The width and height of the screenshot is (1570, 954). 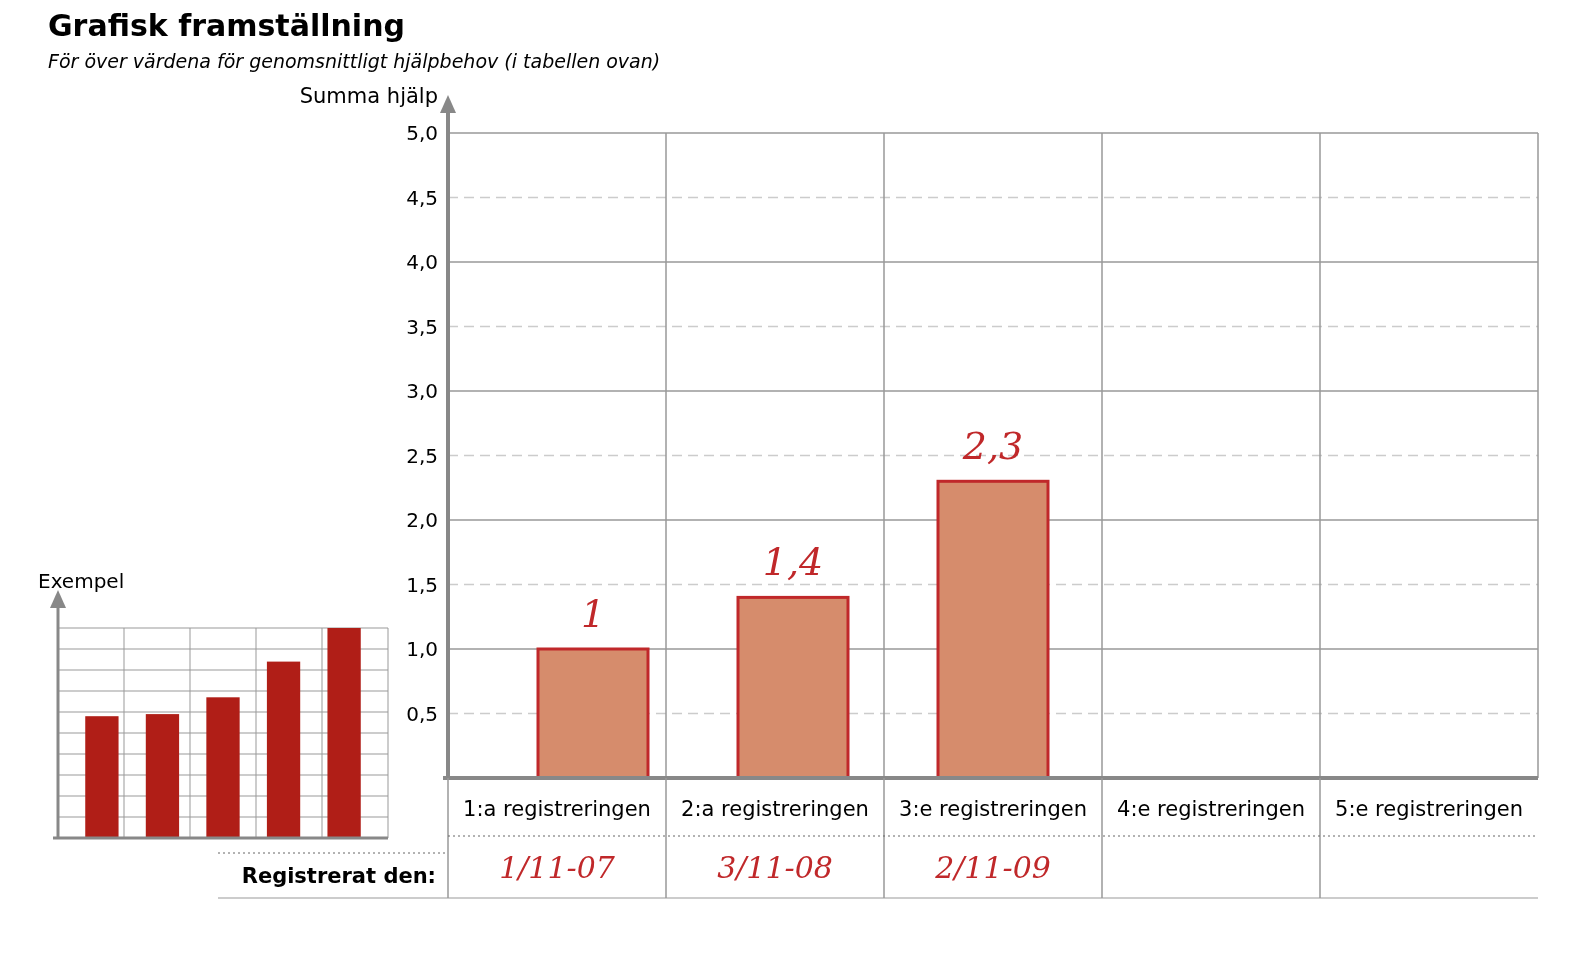 What do you see at coordinates (1211, 809) in the screenshot?
I see `x-tick-label: 4:e registreringen` at bounding box center [1211, 809].